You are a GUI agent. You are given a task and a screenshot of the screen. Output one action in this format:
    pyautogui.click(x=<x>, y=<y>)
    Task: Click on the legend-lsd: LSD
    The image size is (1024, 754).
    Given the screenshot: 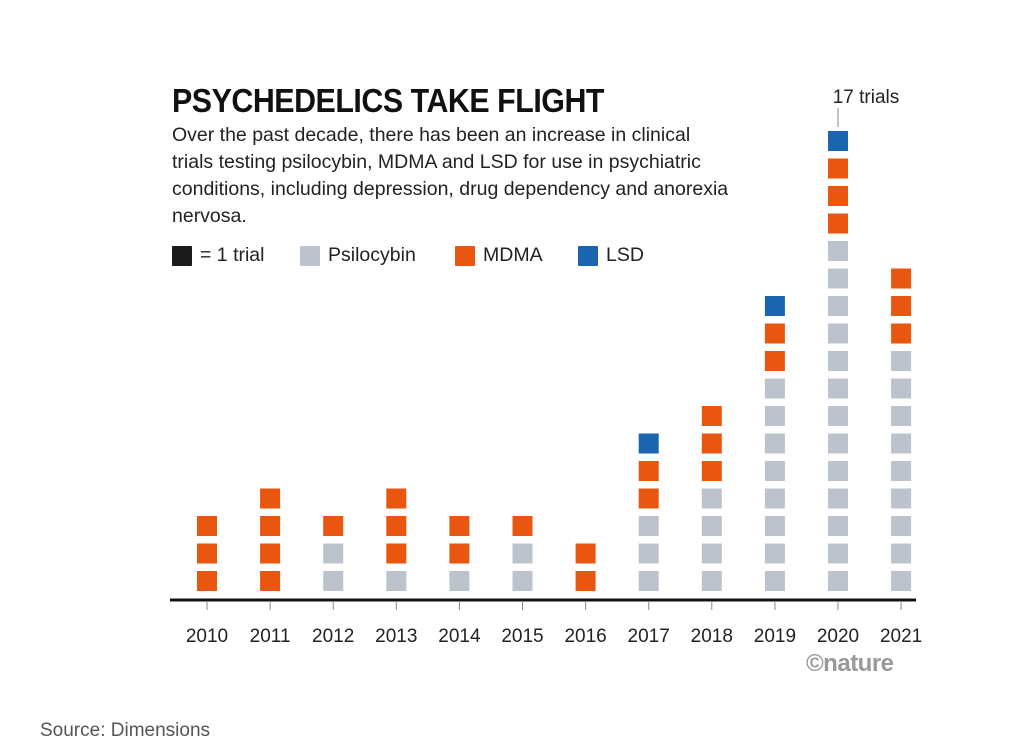 What is the action you would take?
    pyautogui.click(x=611, y=255)
    